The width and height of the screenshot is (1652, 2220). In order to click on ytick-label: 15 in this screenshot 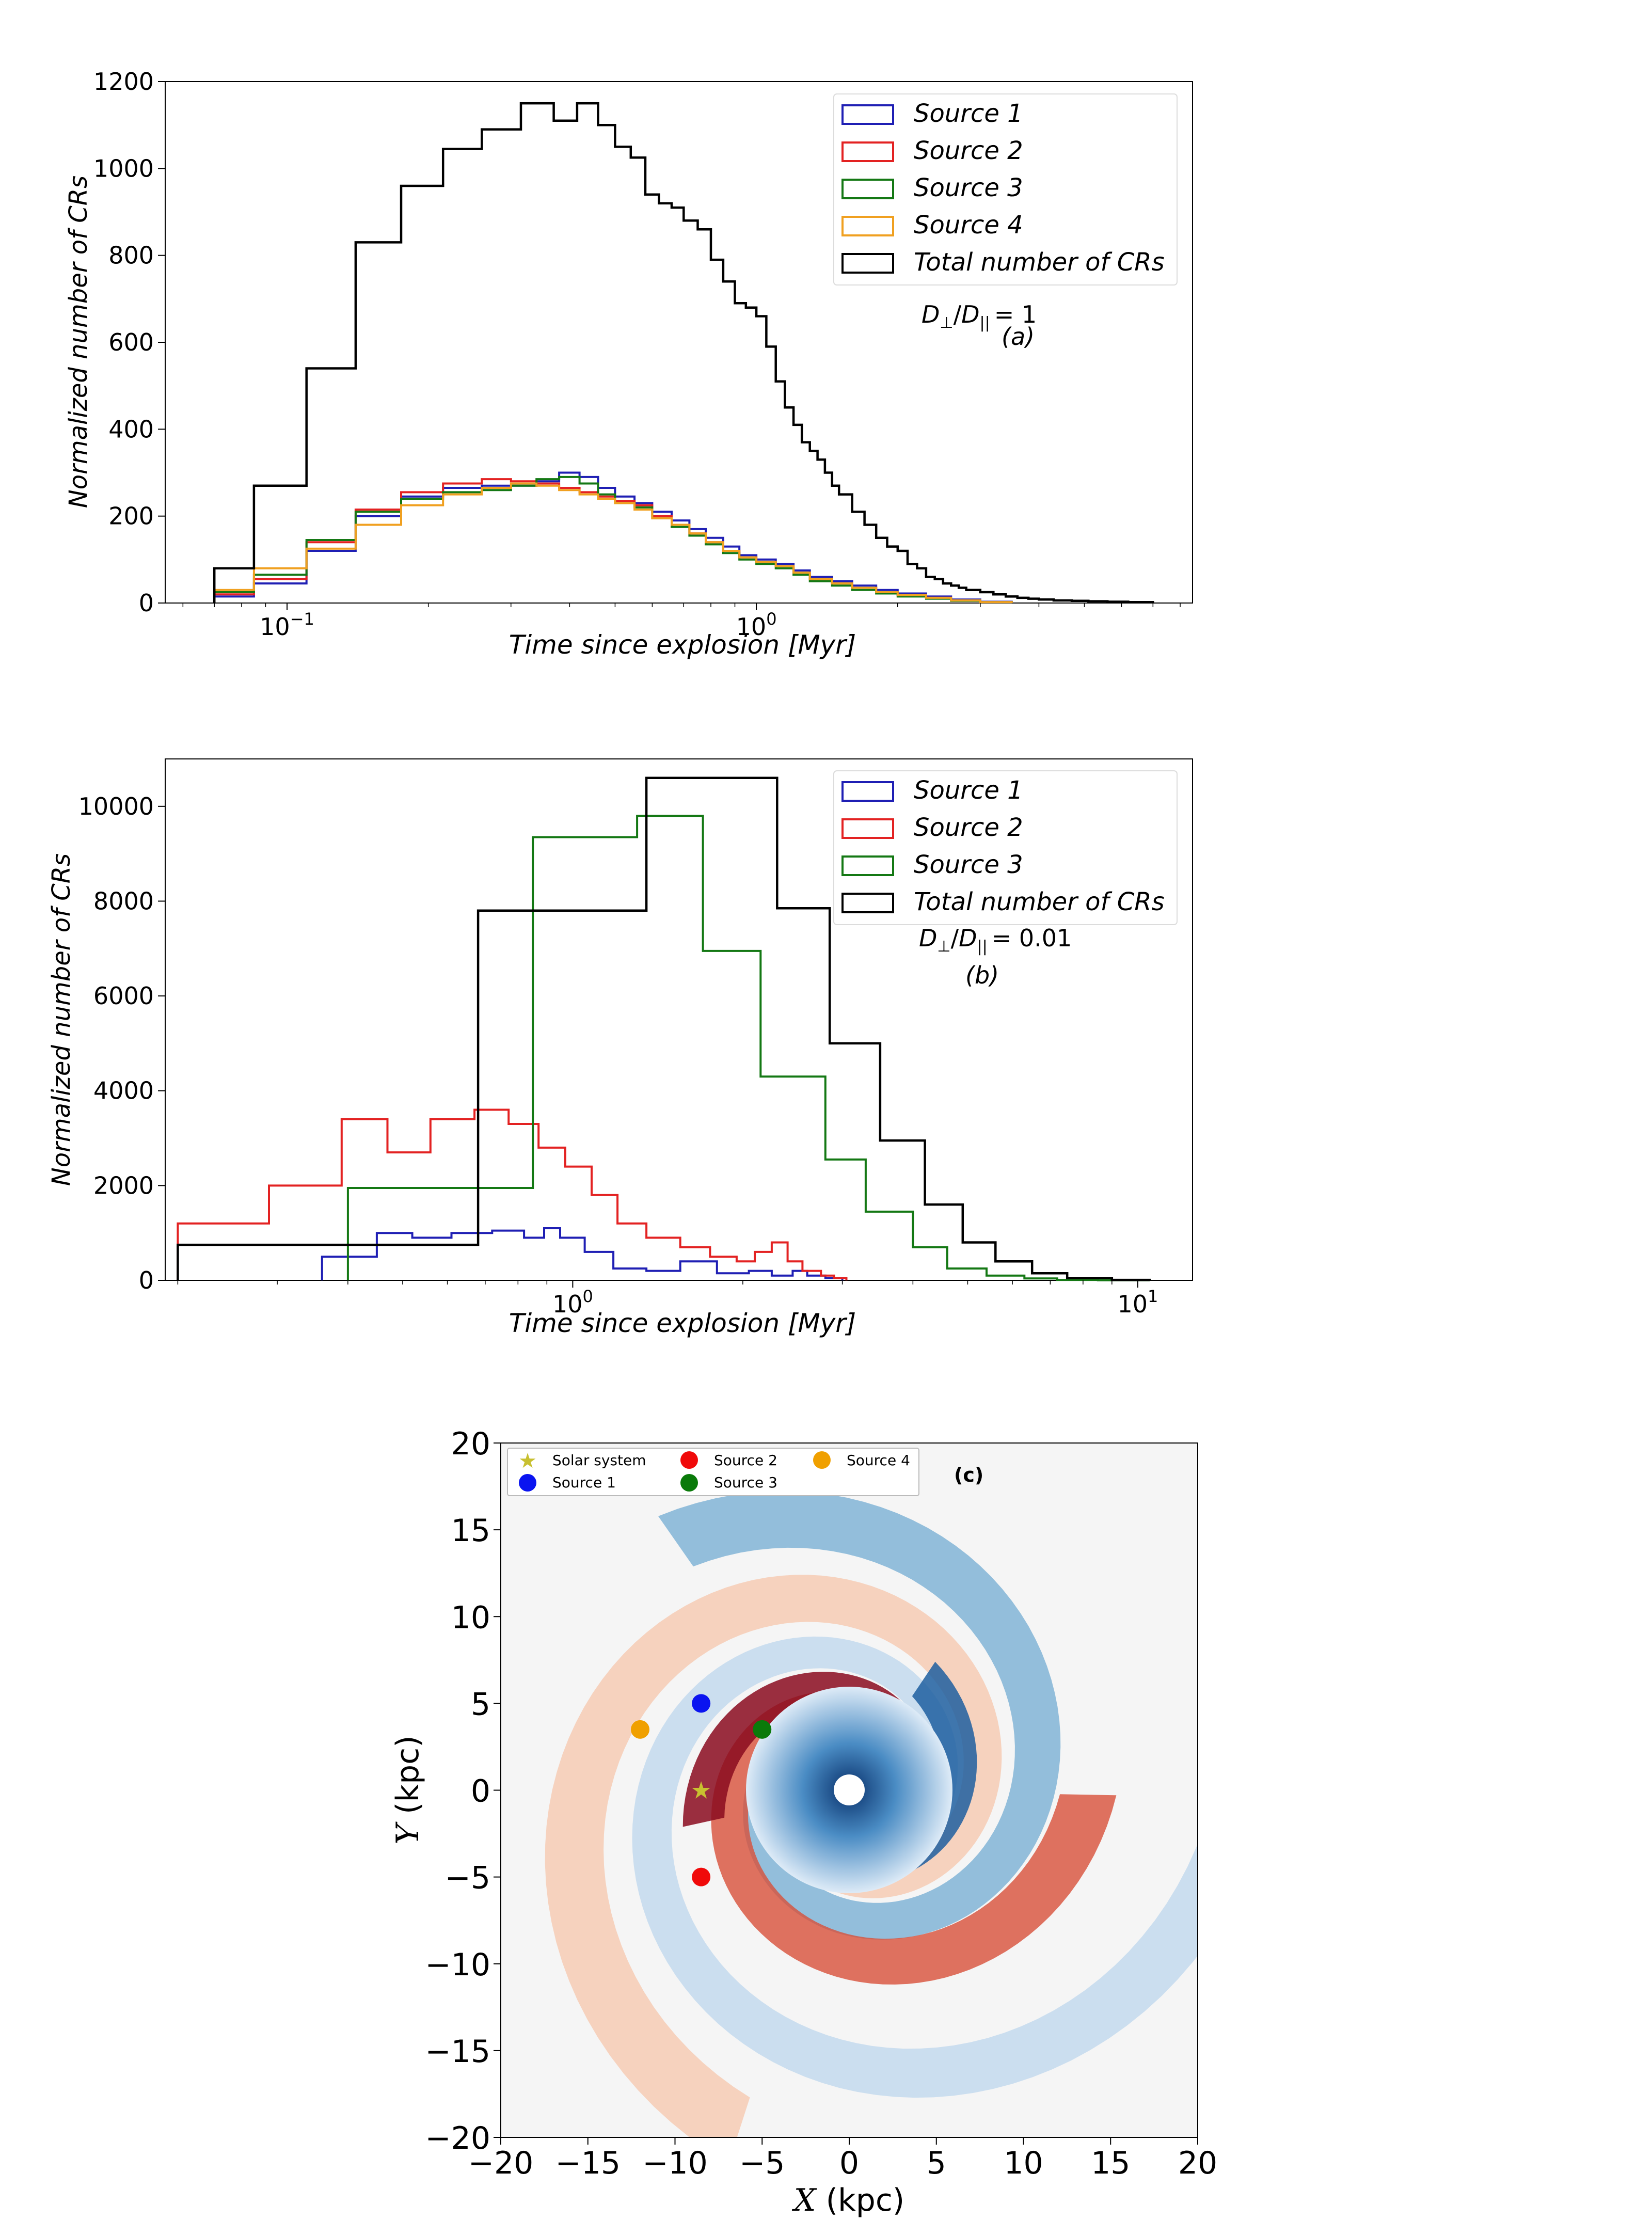, I will do `click(470, 1531)`.